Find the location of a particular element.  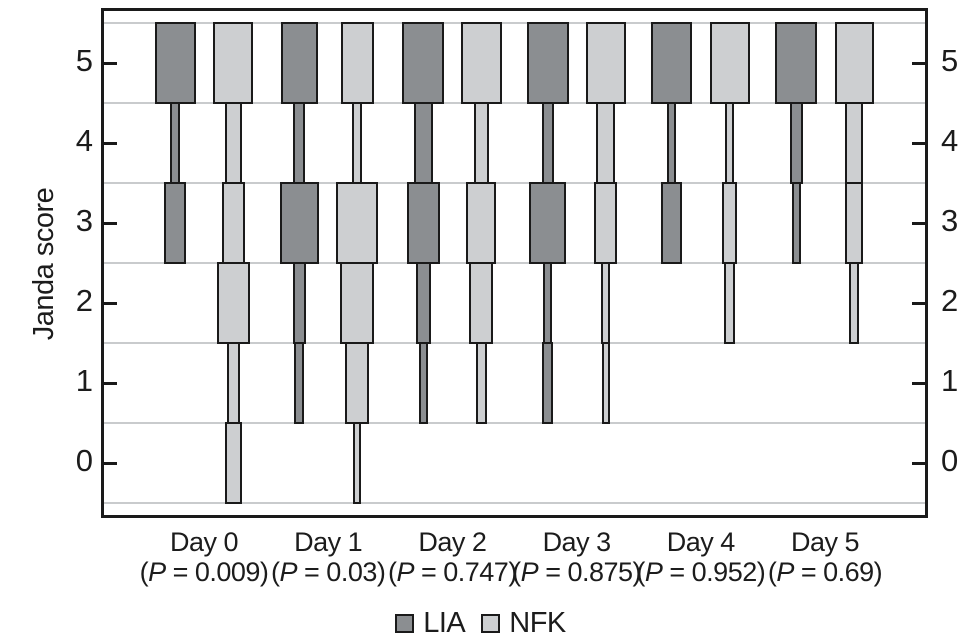

lia-segment-day1-score2 is located at coordinates (299, 303).